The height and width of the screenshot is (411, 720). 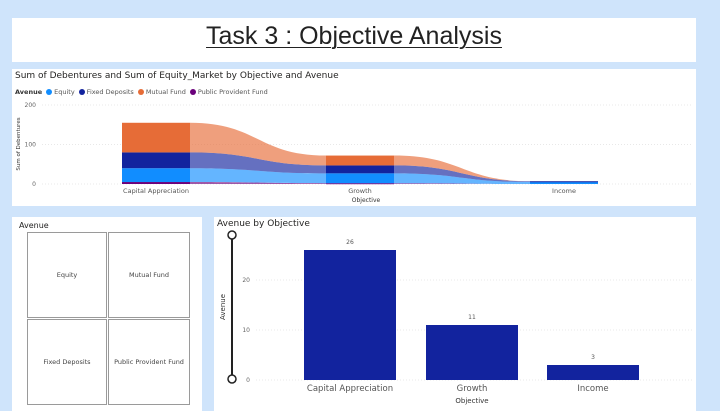 I want to click on bar-chart-title: Avenue by Objective, so click(x=263, y=224).